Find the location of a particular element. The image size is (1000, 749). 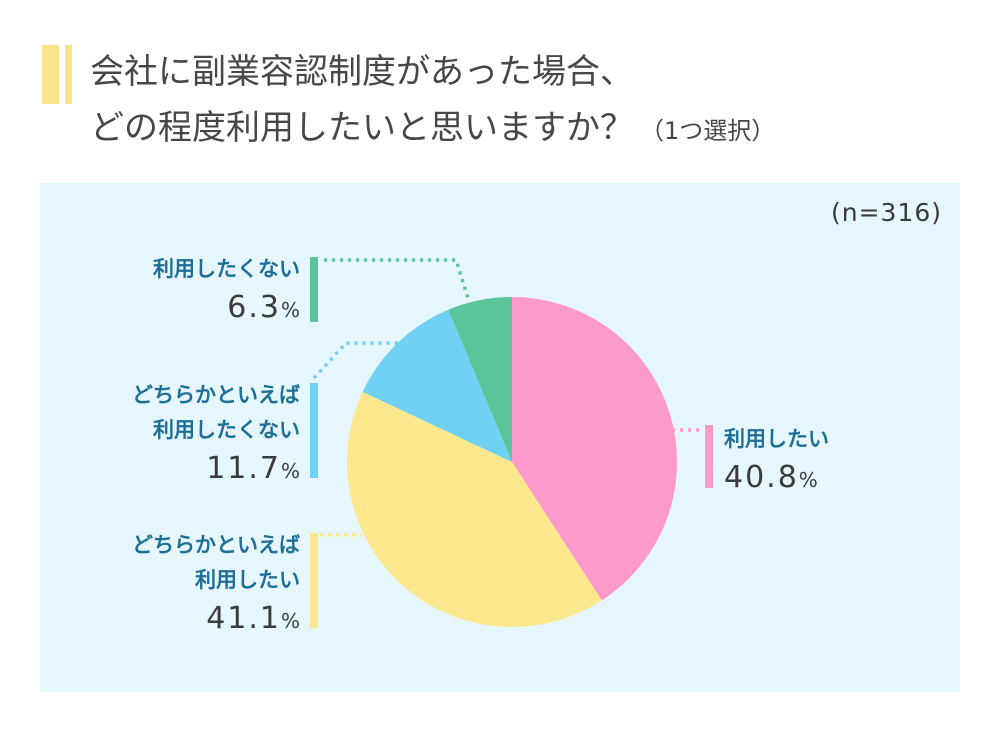

callout-maybe-like-value: 41.1% is located at coordinates (253, 618).